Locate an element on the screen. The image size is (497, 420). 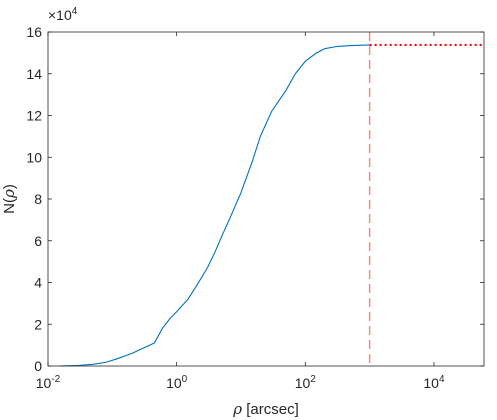
x-axis-label-symbol: ρ is located at coordinates (237, 409).